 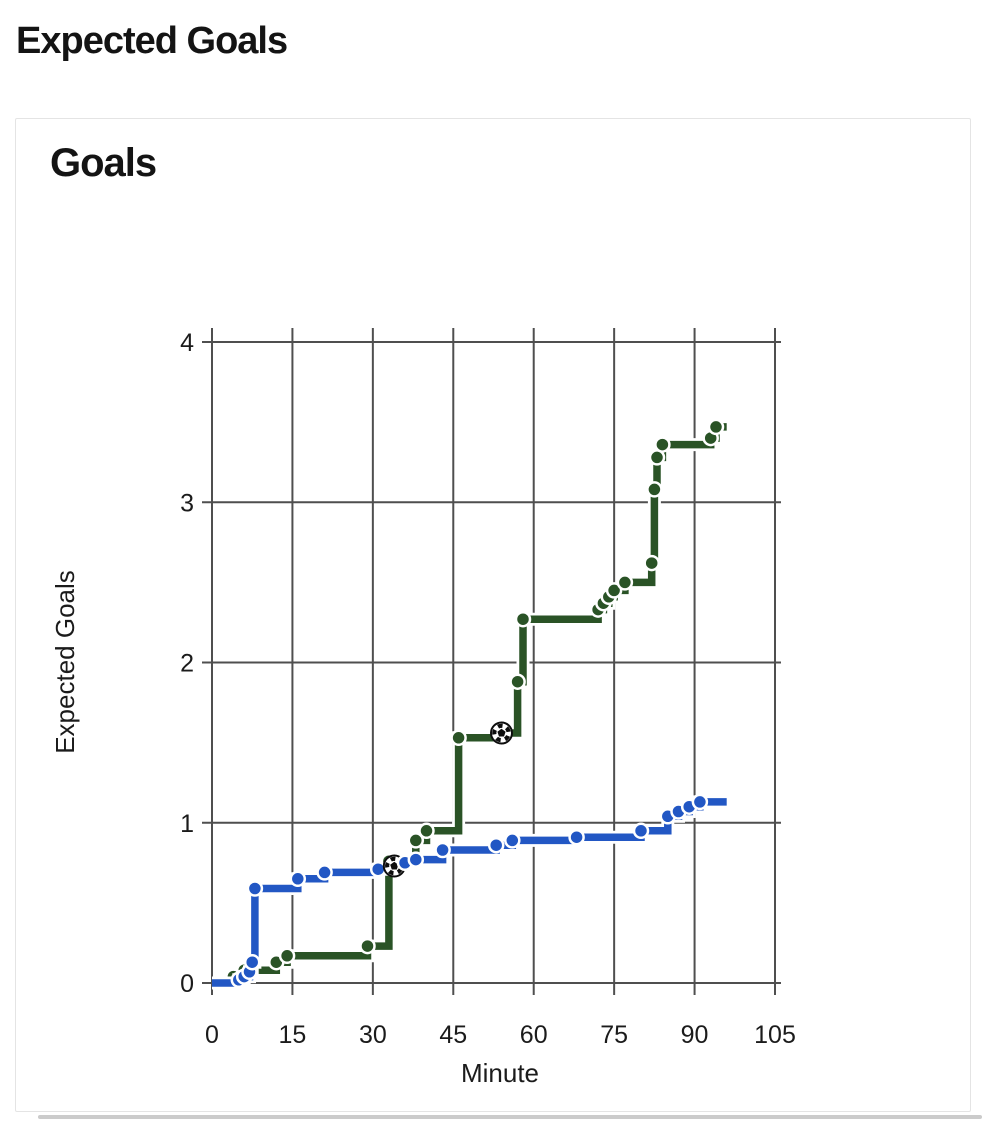 I want to click on card-title: Goals, so click(x=103, y=163).